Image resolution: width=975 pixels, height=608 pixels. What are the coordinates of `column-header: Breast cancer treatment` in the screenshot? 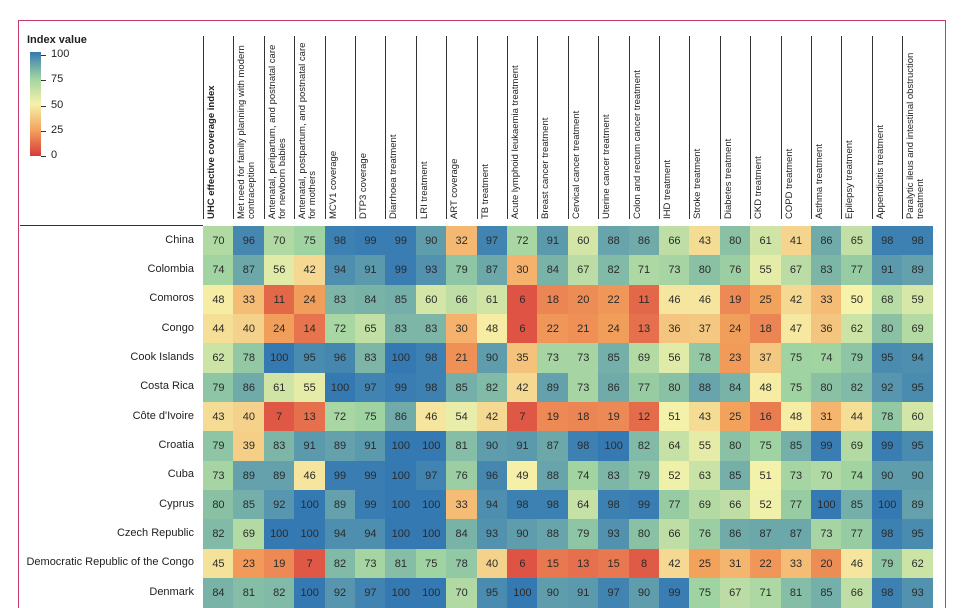 It's located at (546, 168).